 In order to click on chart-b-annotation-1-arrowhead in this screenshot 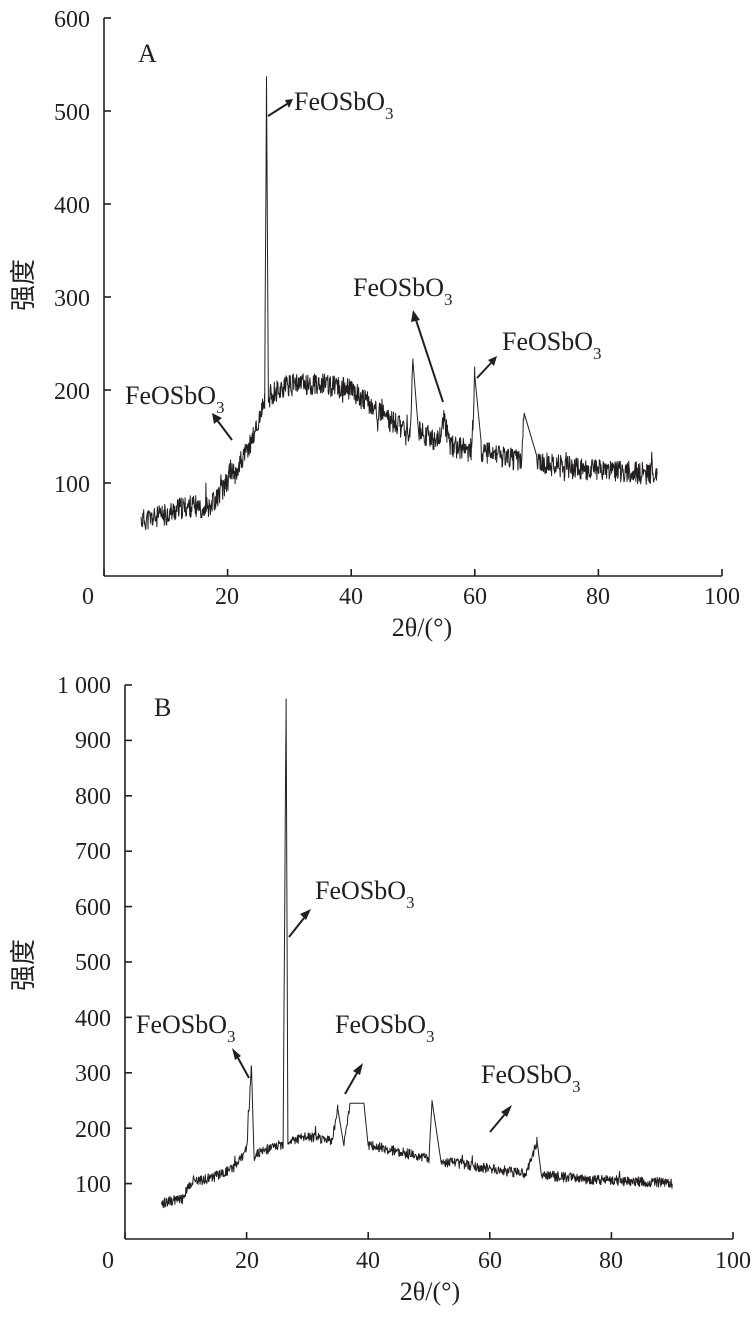, I will do `click(305, 914)`.